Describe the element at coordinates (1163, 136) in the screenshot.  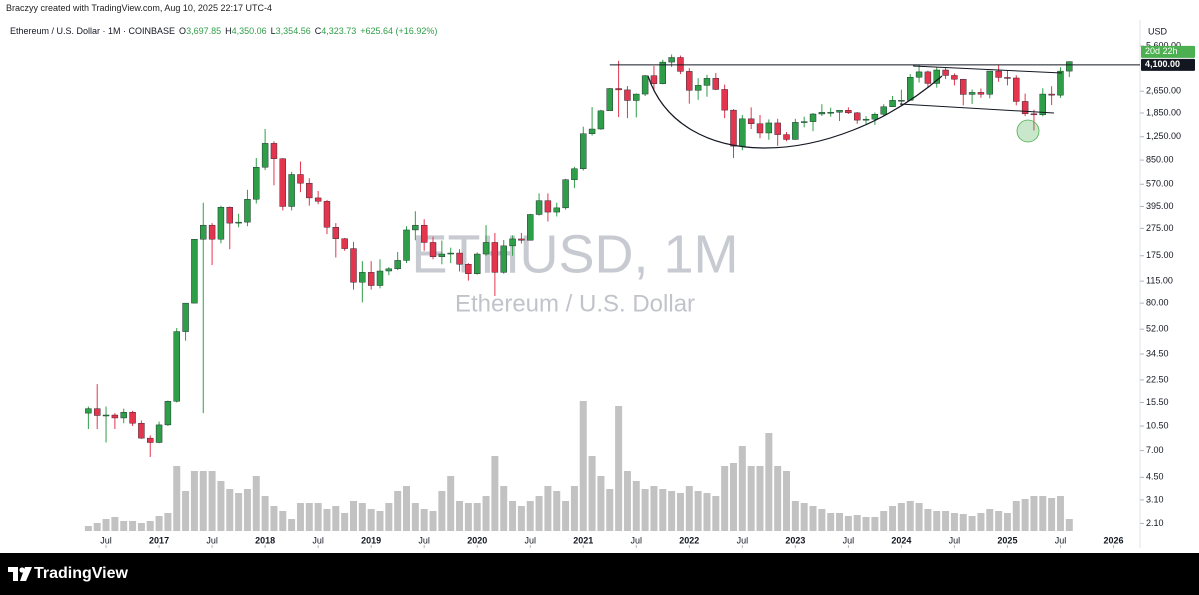
I see `y-tick-label: 1,250.00` at that location.